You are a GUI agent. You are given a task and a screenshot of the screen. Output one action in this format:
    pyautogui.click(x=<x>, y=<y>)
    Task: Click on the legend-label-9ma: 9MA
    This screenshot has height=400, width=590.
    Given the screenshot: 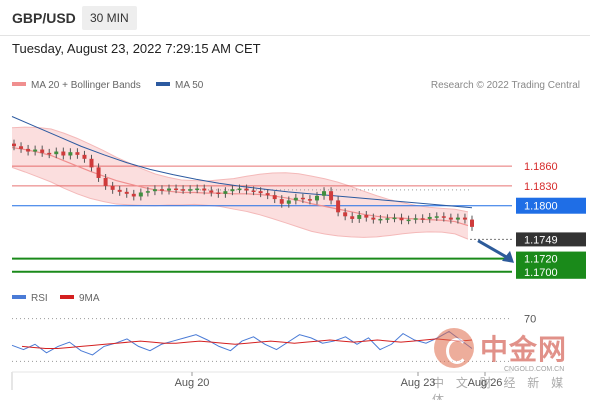 What is the action you would take?
    pyautogui.click(x=89, y=298)
    